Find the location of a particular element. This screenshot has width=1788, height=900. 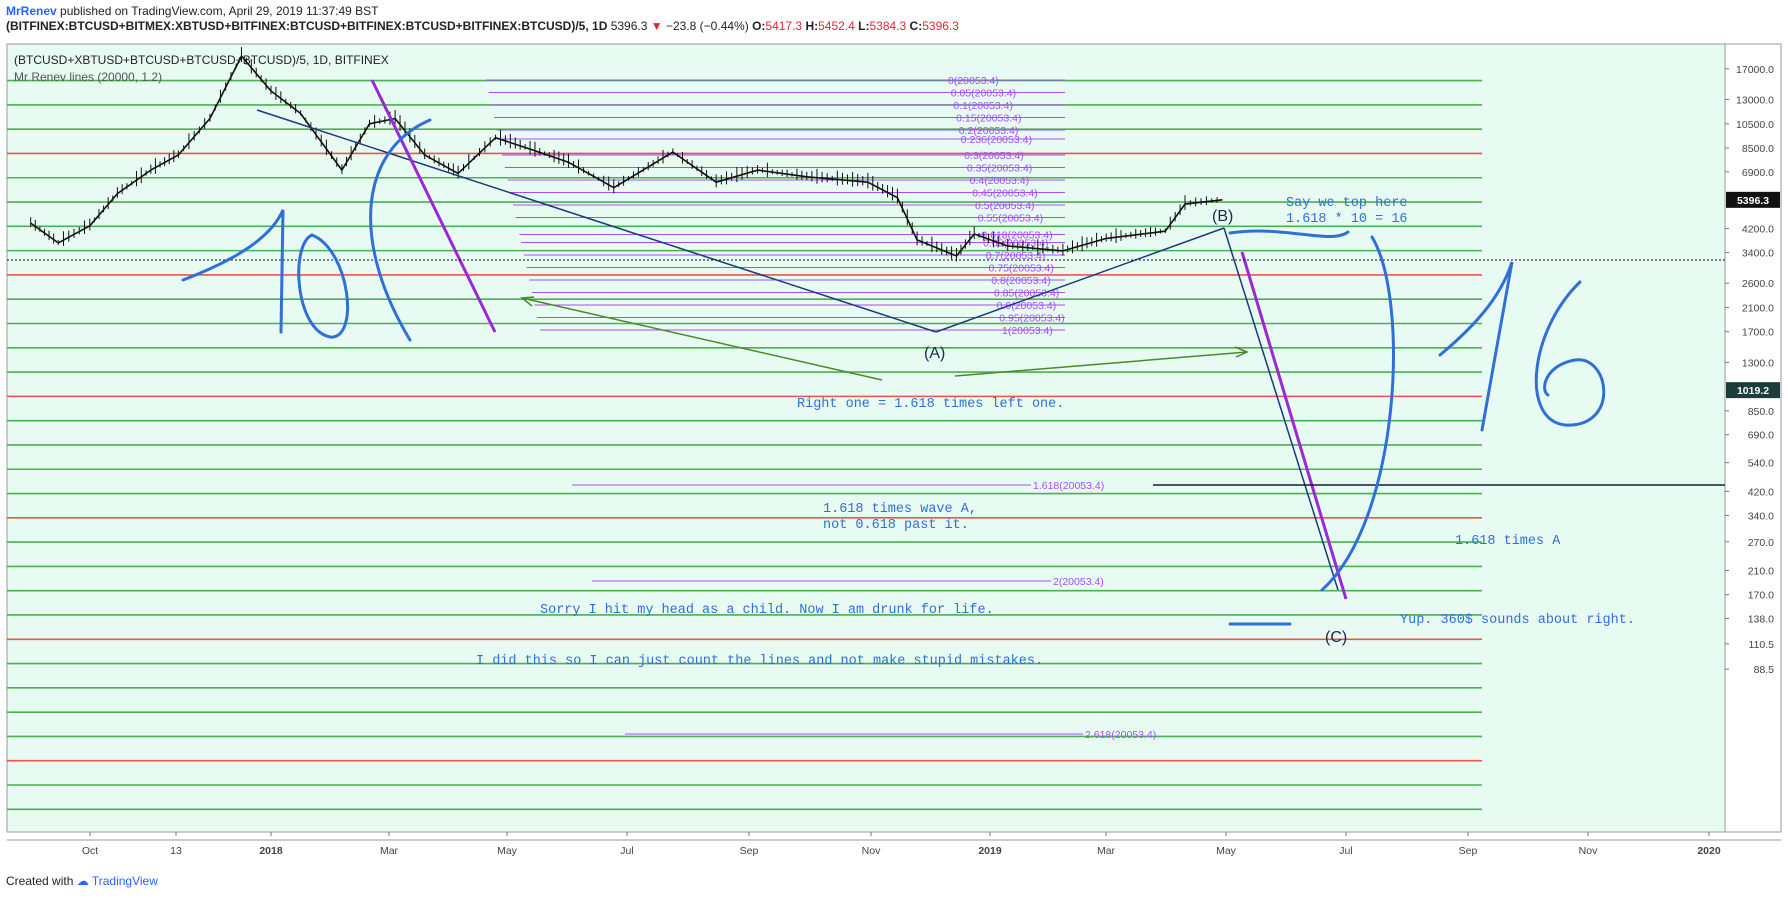

hand-drawn-one is located at coordinates (233, 271).